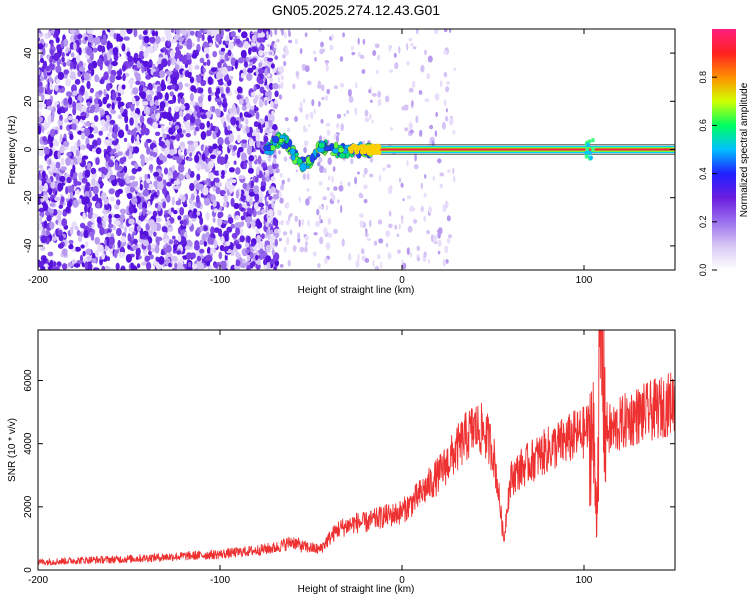 This screenshot has width=750, height=600. Describe the element at coordinates (356, 589) in the screenshot. I see `snr-x-axis-label: Height of straight line (km)` at that location.